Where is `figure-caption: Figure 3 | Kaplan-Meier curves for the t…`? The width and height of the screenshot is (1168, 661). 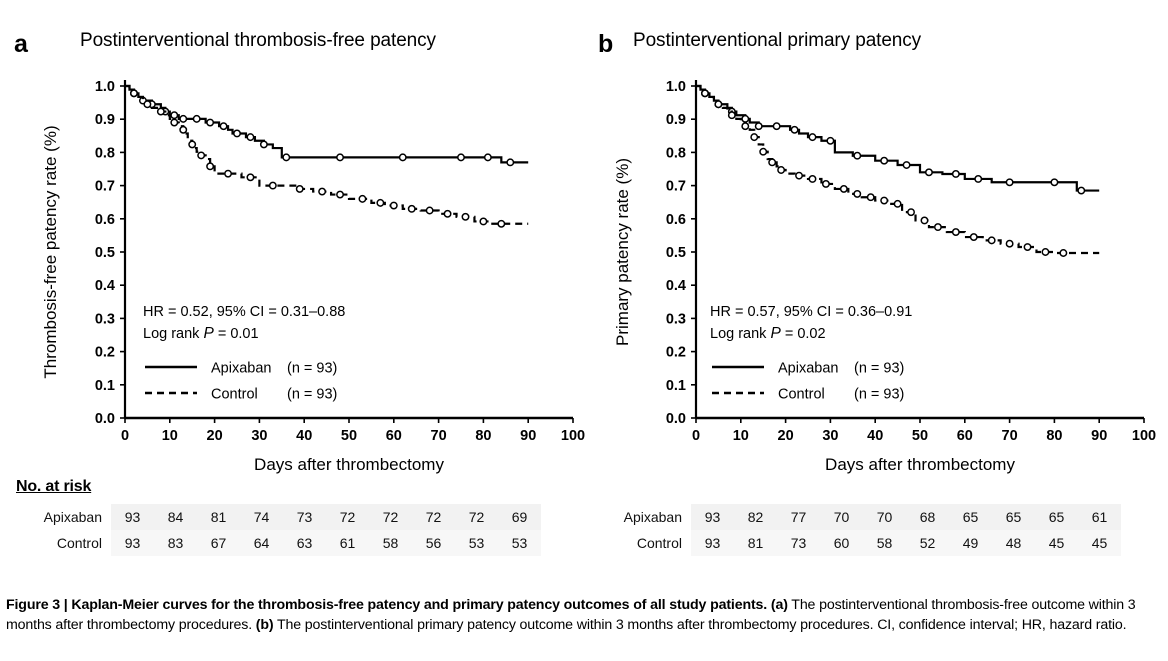 figure-caption: Figure 3 | Kaplan-Meier curves for the t… is located at coordinates (584, 615).